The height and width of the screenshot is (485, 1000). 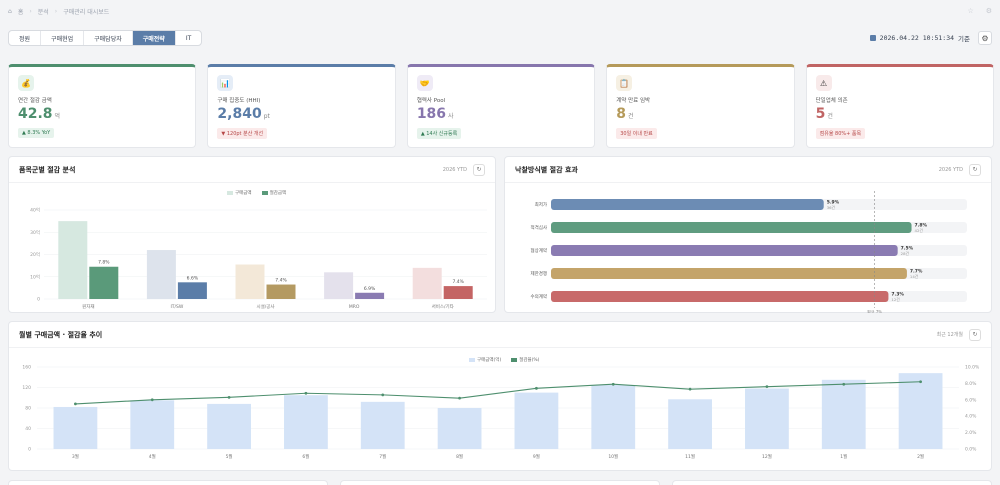 I want to click on x-tick-label: 10월, so click(x=613, y=456).